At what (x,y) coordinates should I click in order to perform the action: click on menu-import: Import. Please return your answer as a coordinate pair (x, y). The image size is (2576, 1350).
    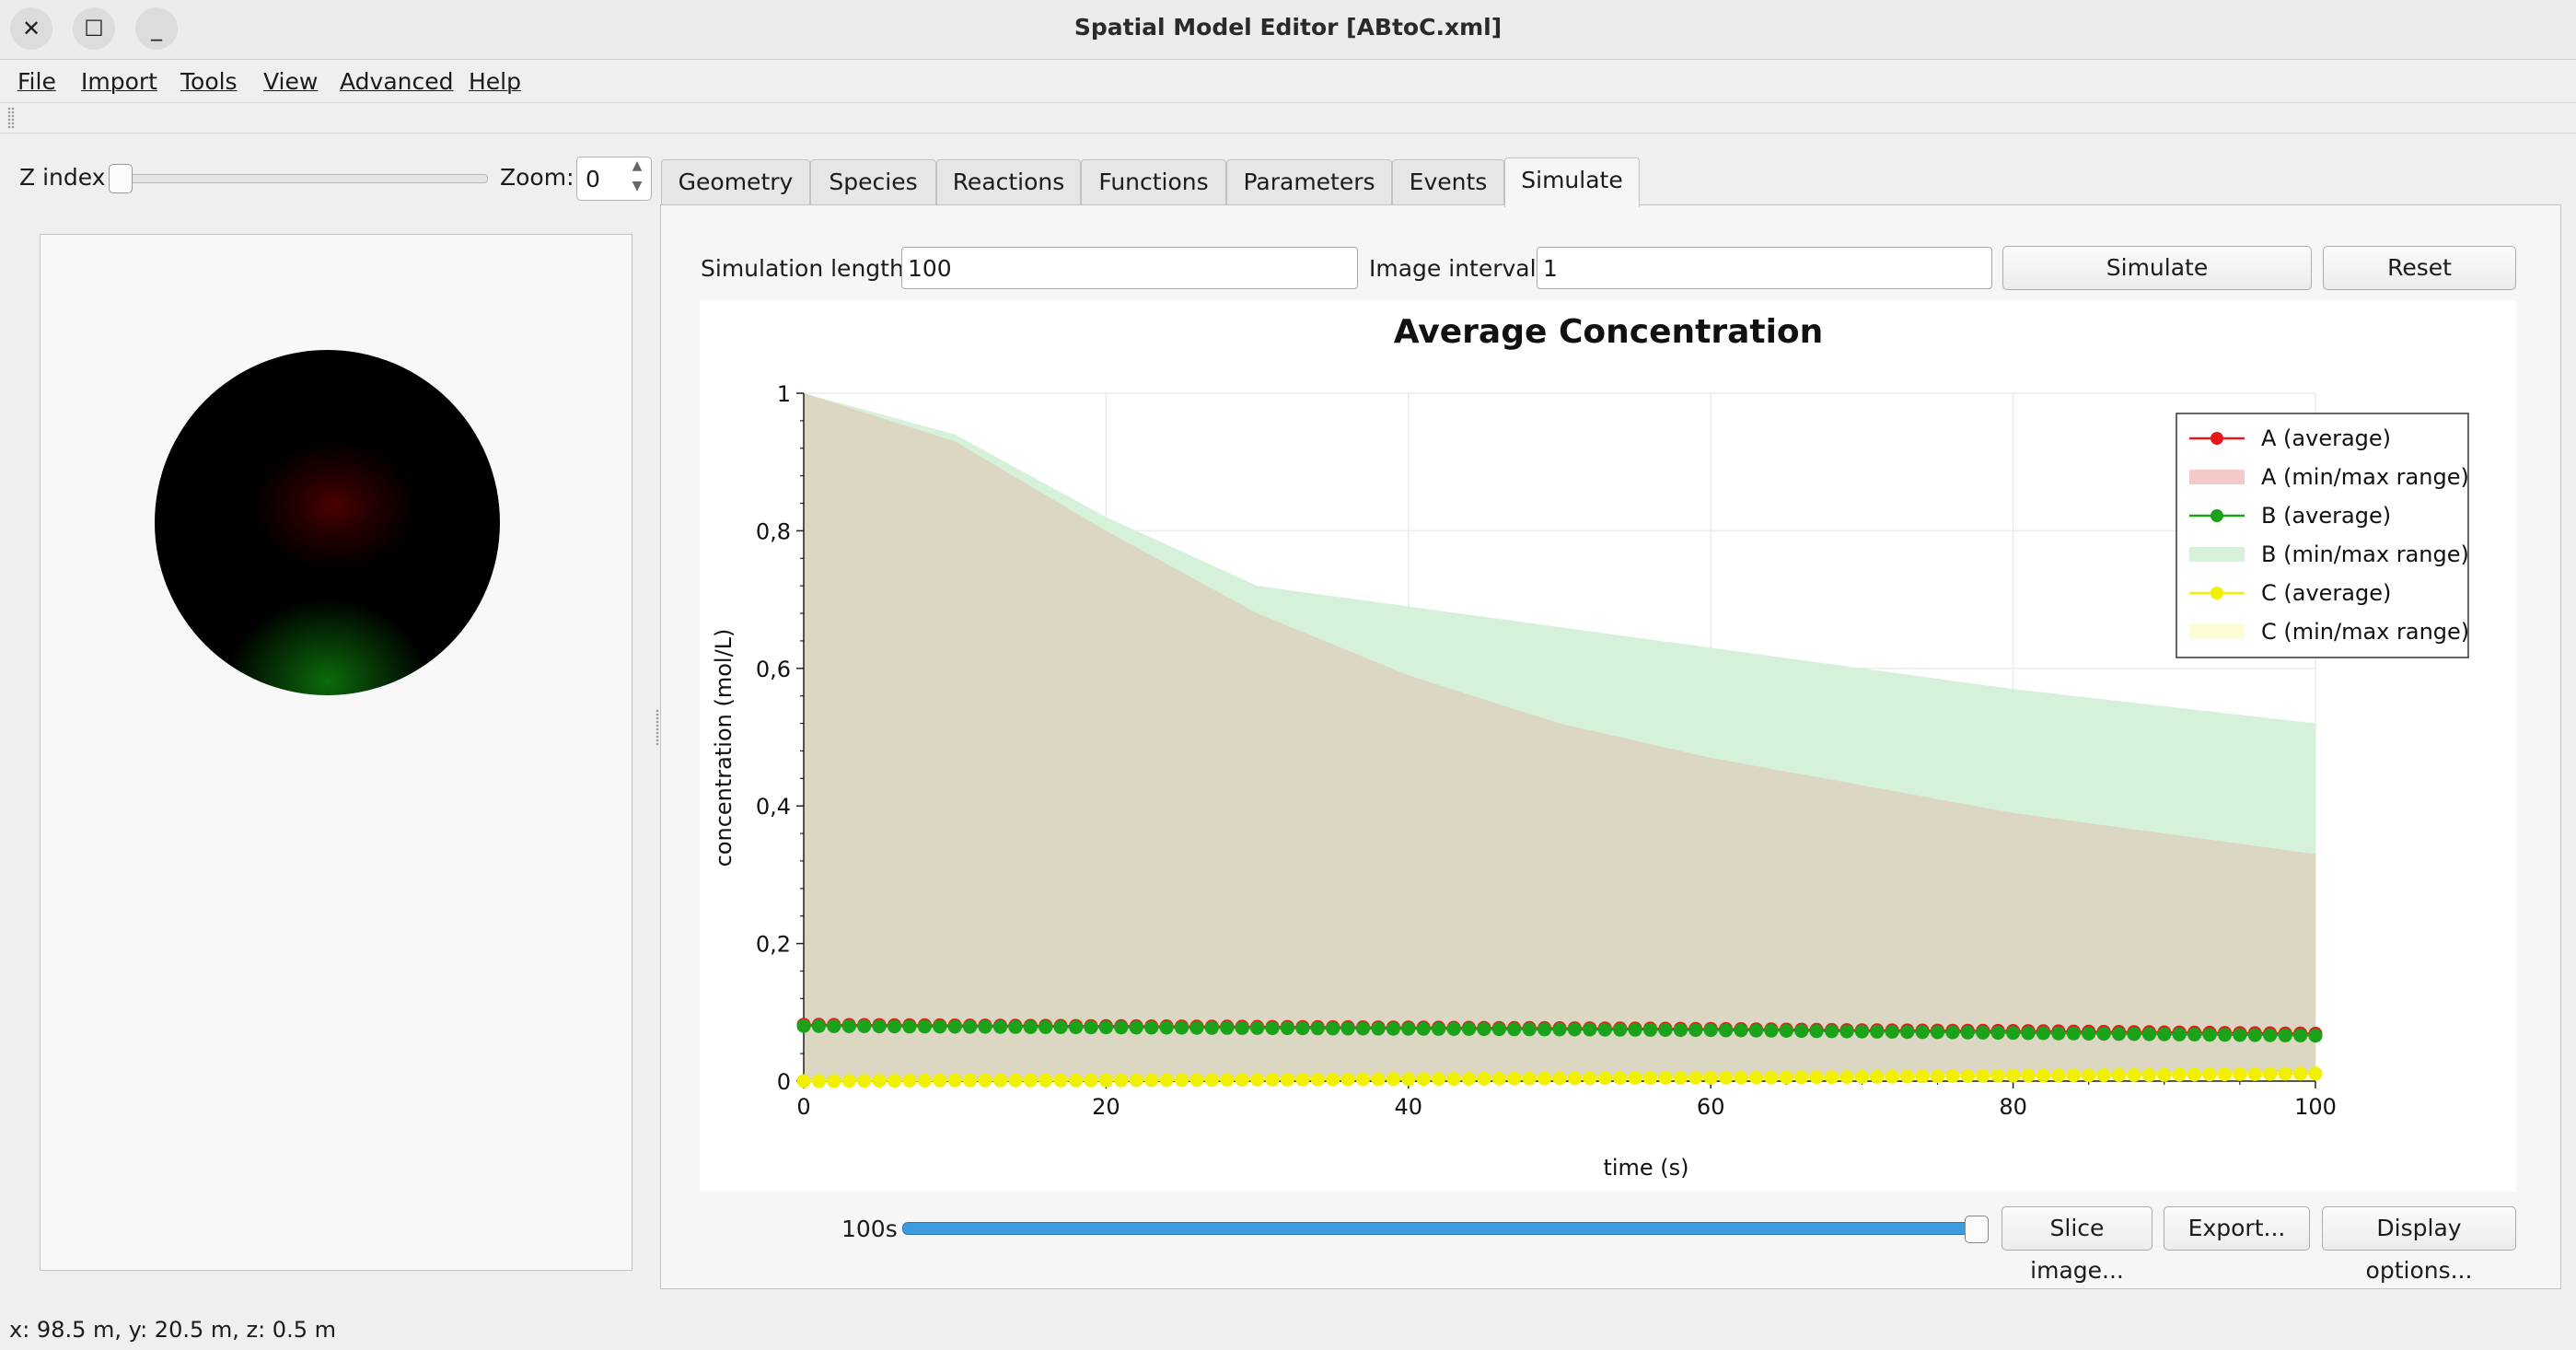
    Looking at the image, I should click on (119, 81).